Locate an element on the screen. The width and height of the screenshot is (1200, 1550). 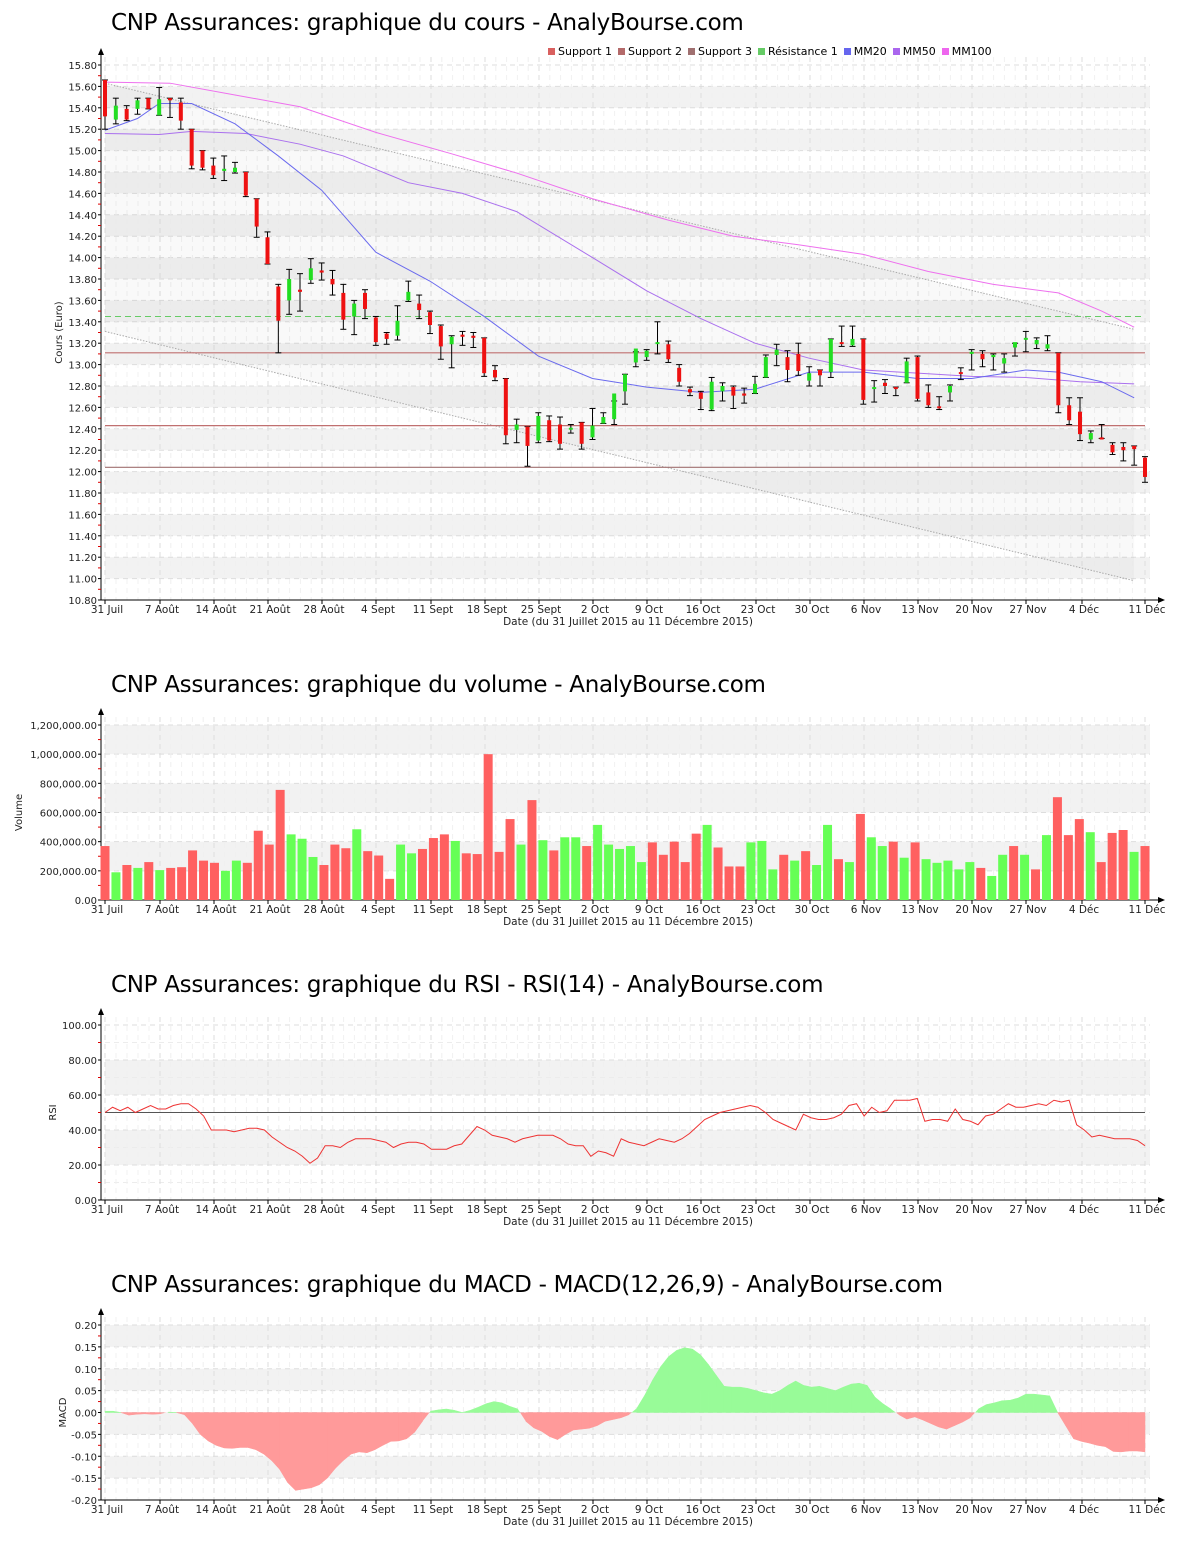
y-tick-label: 15.60 is located at coordinates (82, 87).